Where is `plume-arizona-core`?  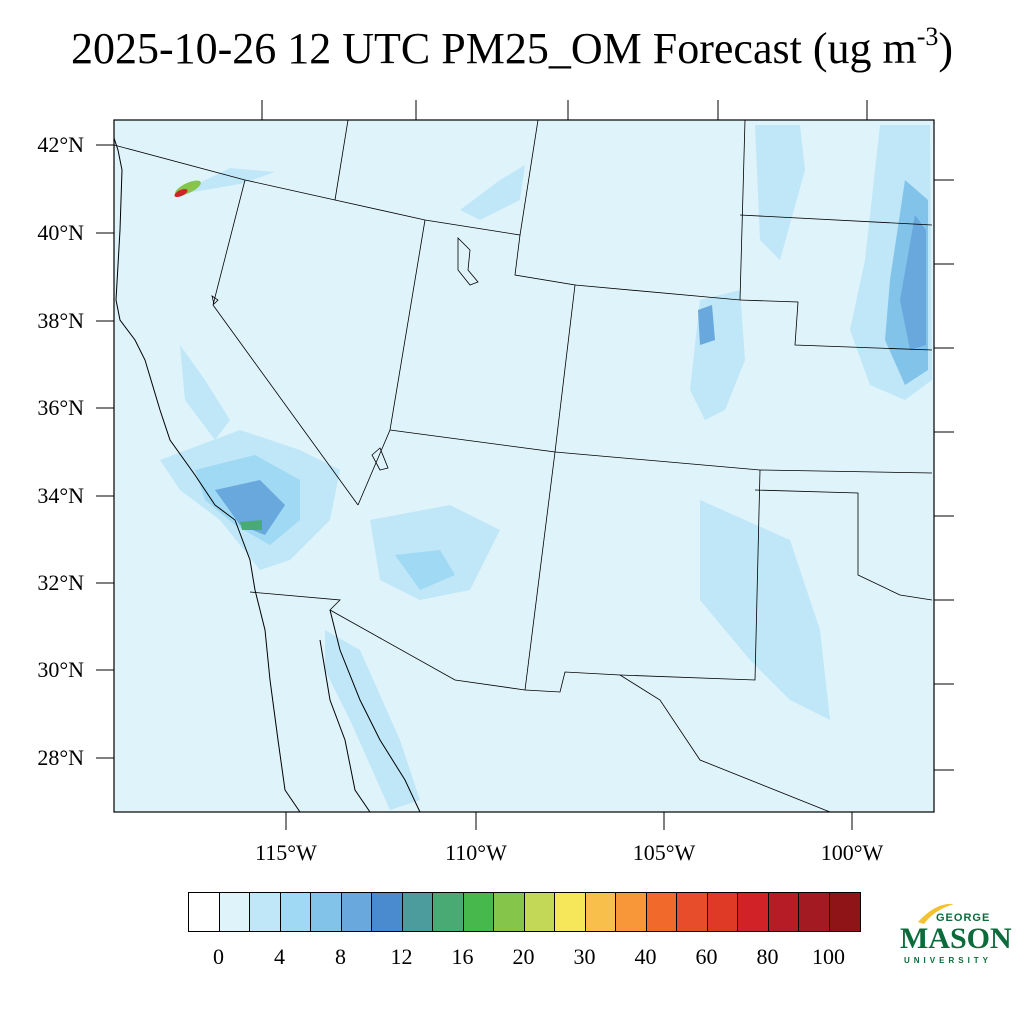 plume-arizona-core is located at coordinates (425, 570).